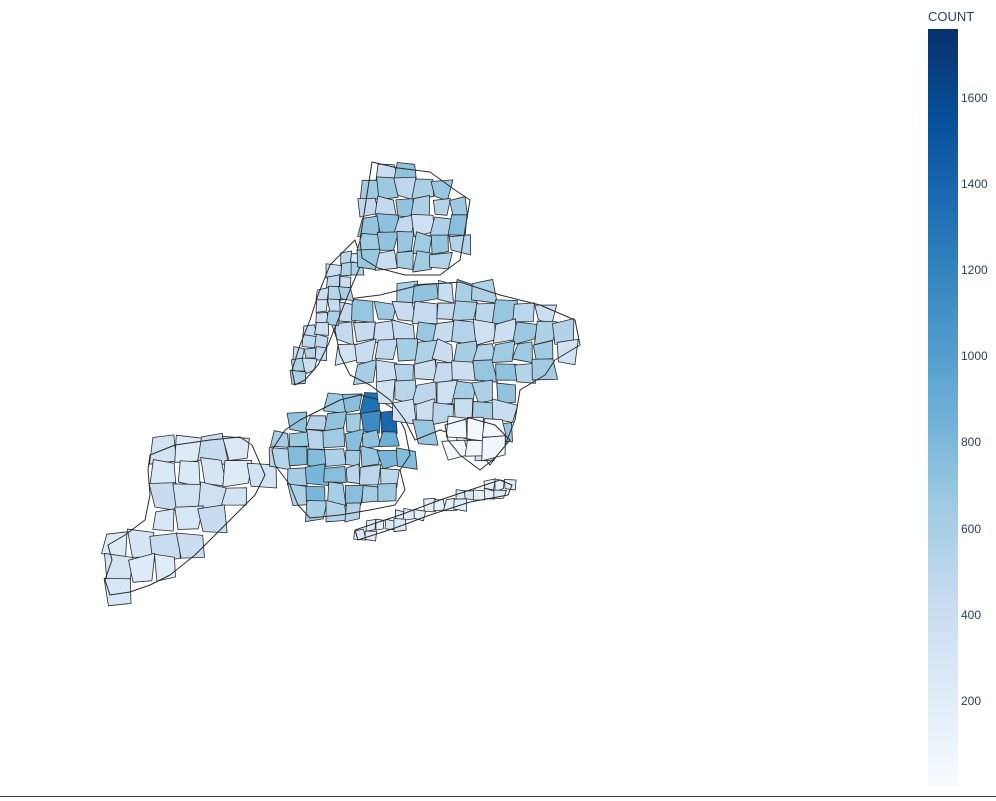 This screenshot has width=996, height=801. What do you see at coordinates (974, 97) in the screenshot?
I see `colorbar-tick-1600: 1600` at bounding box center [974, 97].